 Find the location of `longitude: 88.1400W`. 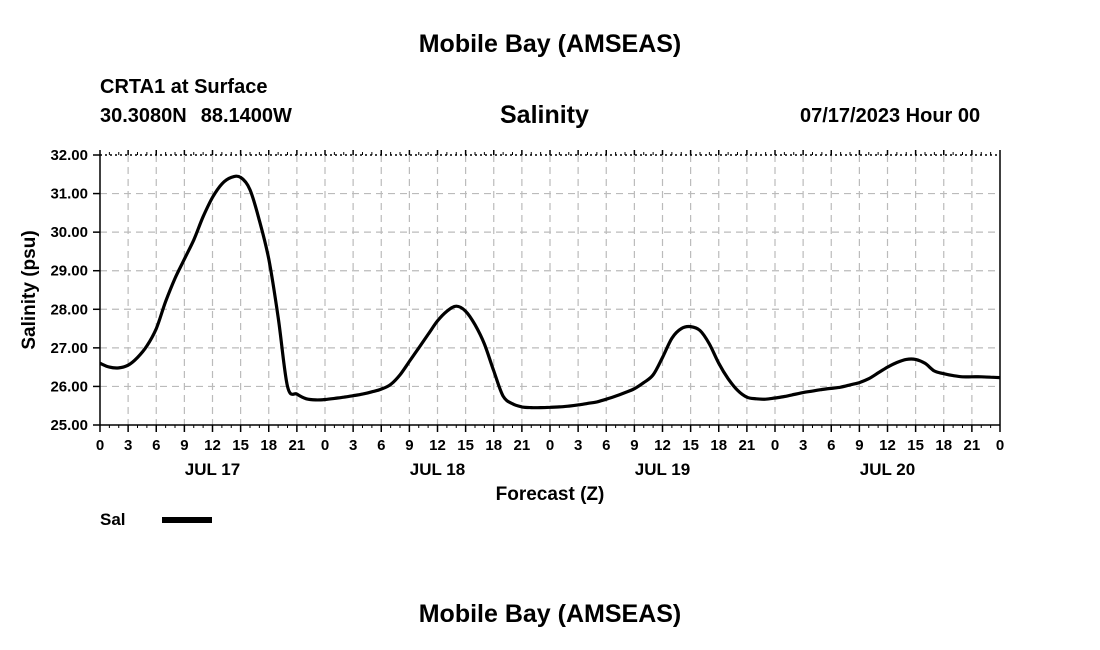

longitude: 88.1400W is located at coordinates (246, 116).